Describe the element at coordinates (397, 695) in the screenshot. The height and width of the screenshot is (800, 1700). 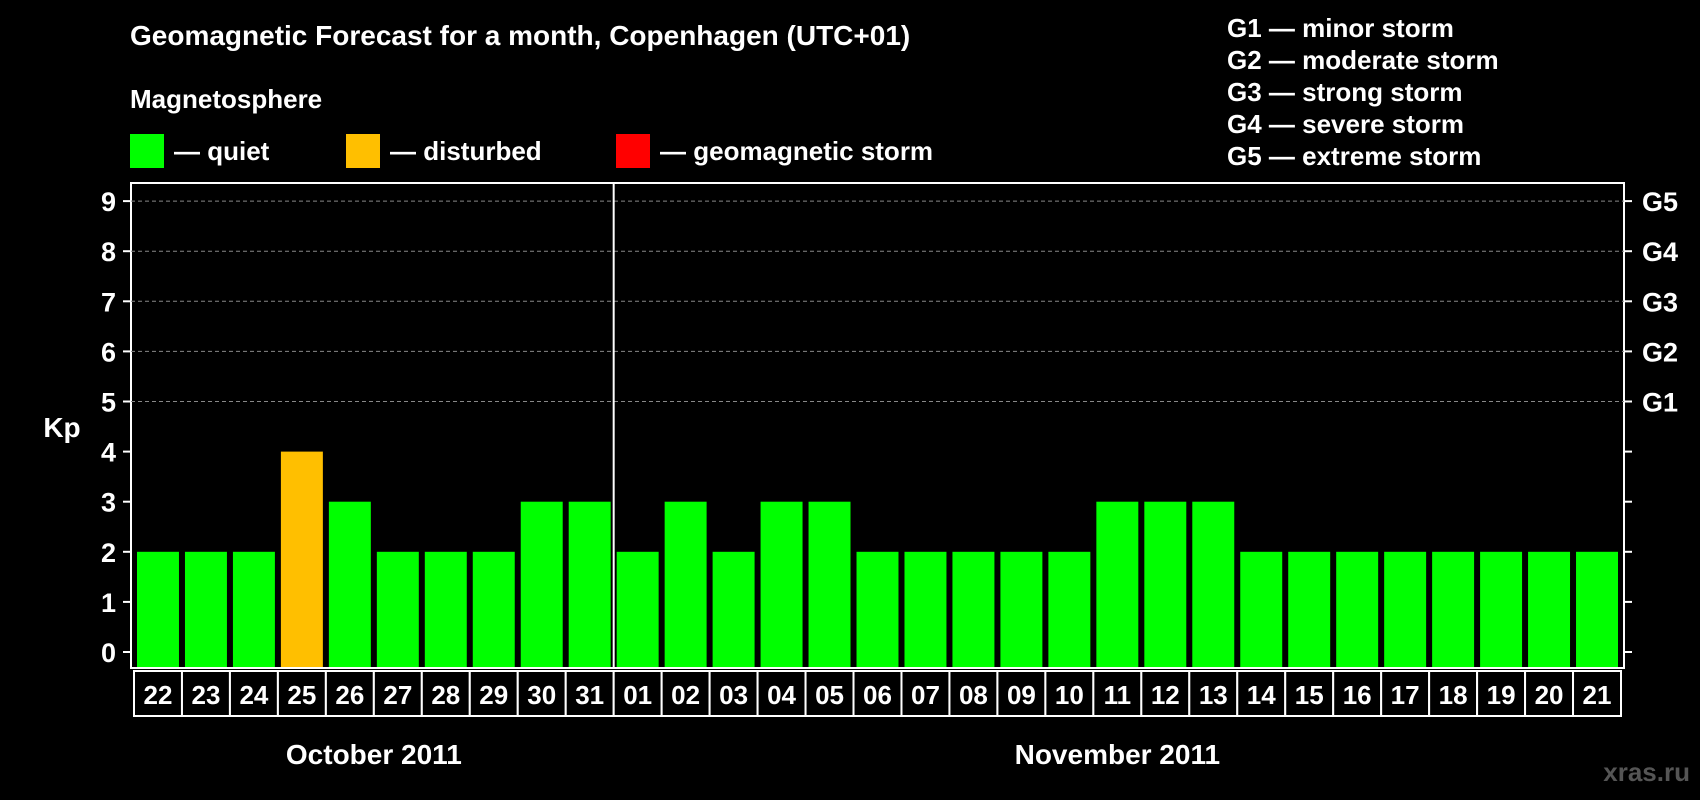
I see `date-label-27: 27` at that location.